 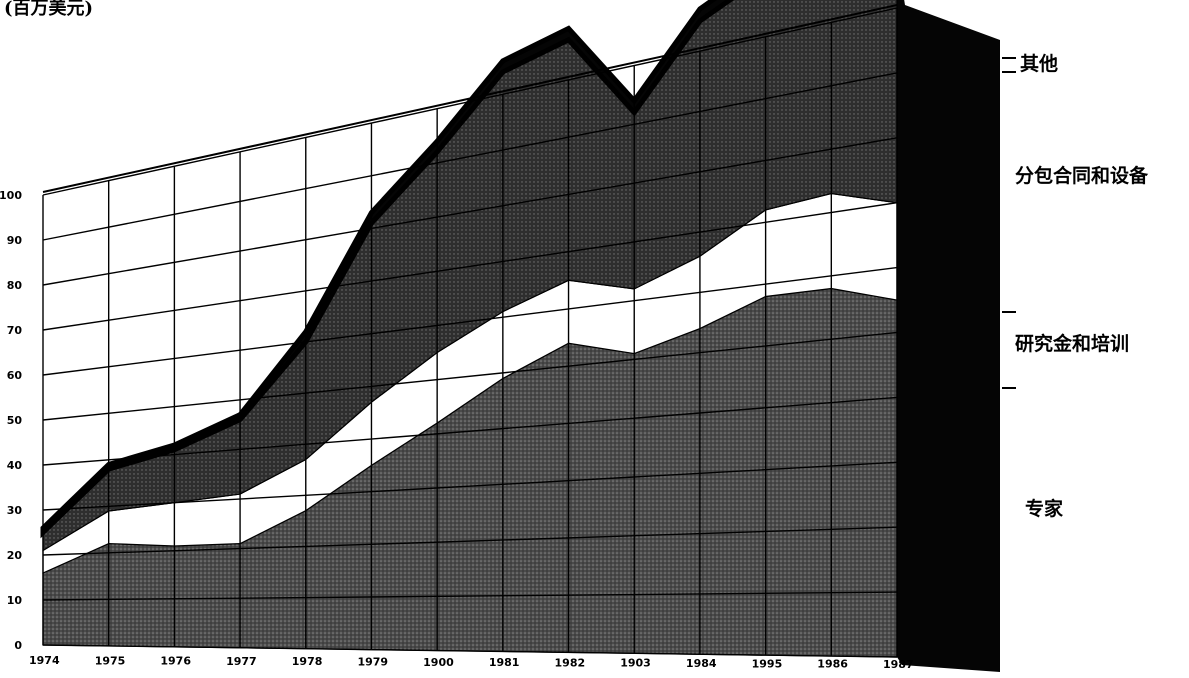 What do you see at coordinates (18, 645) in the screenshot?
I see `y-tick-label: 0` at bounding box center [18, 645].